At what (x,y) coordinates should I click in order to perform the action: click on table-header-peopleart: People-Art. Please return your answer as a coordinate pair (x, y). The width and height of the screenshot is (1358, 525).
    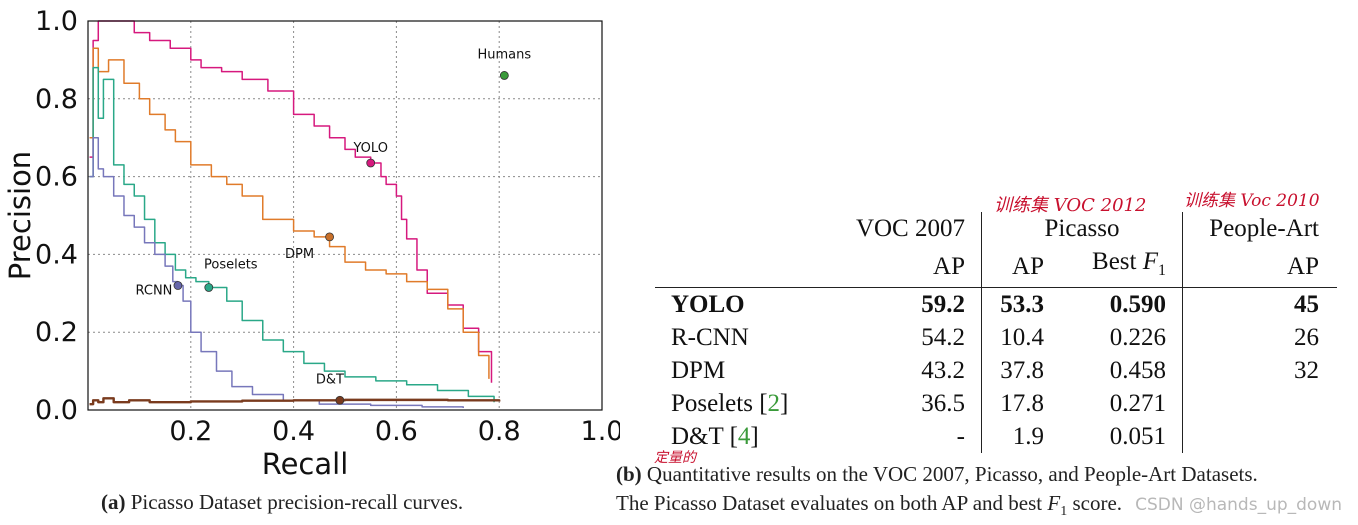
    Looking at the image, I should click on (1264, 228).